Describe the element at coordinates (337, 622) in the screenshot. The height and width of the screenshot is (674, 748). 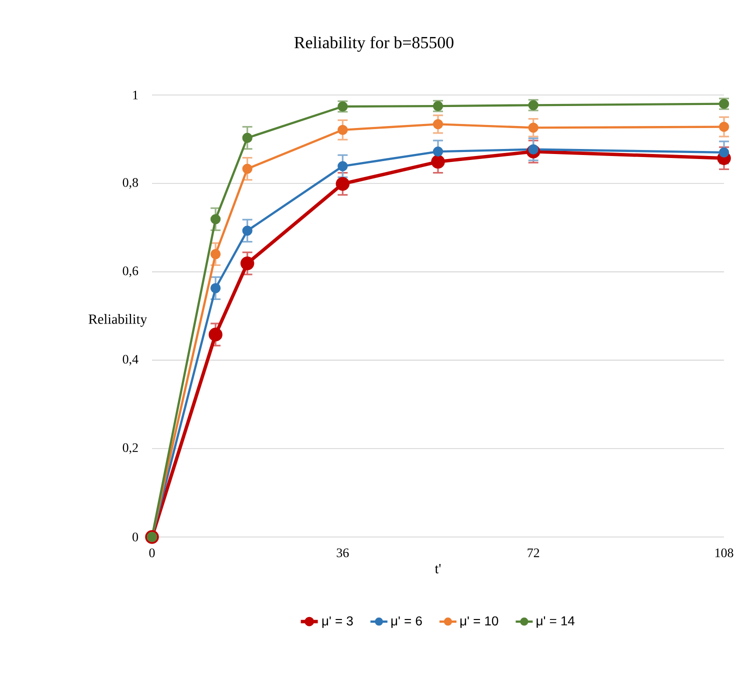
I see `legend-label: μ' = 3` at that location.